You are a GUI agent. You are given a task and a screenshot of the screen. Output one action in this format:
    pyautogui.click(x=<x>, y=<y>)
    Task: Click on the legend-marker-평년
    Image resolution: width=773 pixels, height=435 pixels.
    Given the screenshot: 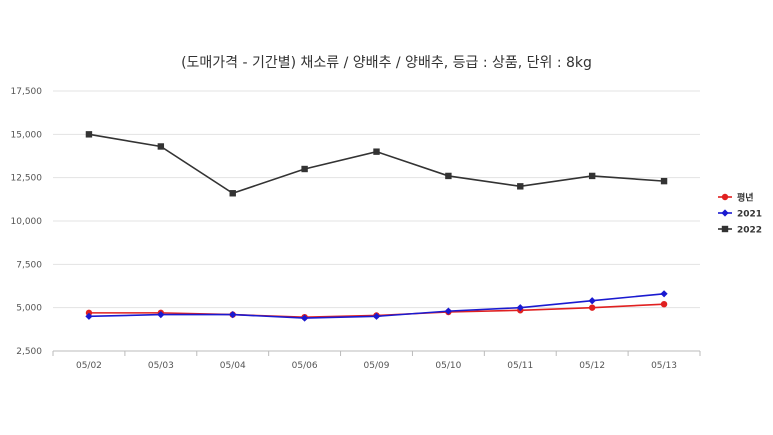 What is the action you would take?
    pyautogui.click(x=725, y=197)
    